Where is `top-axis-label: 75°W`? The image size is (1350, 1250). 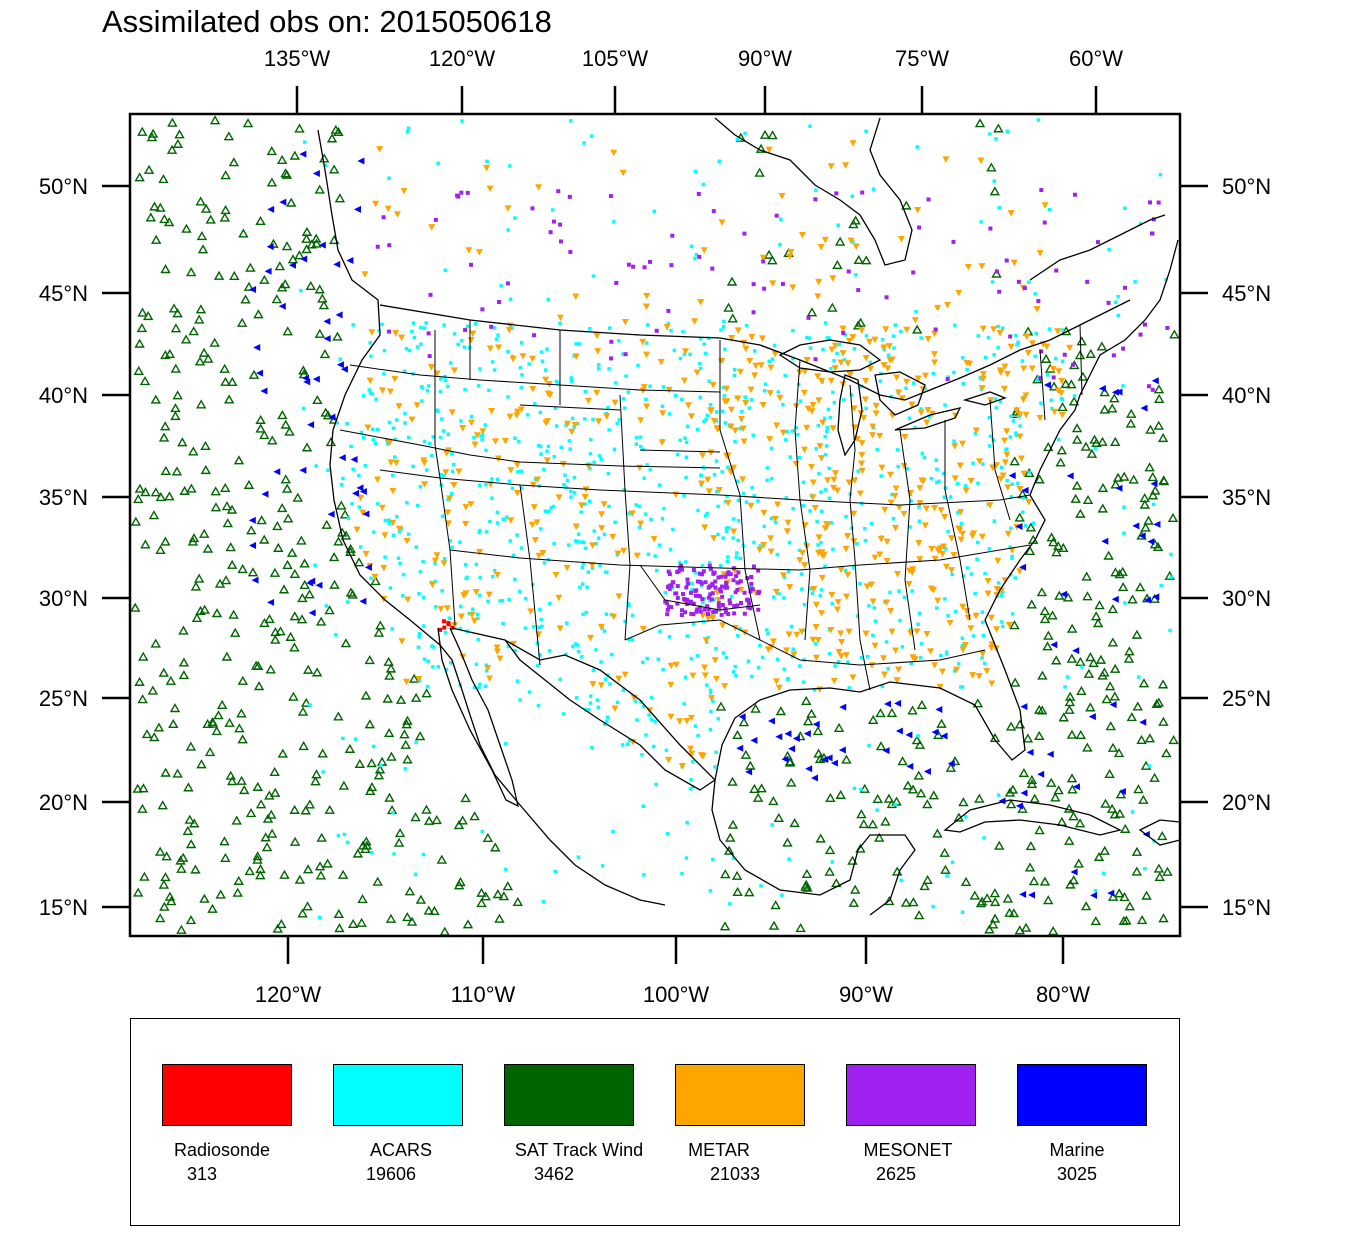 top-axis-label: 75°W is located at coordinates (922, 58).